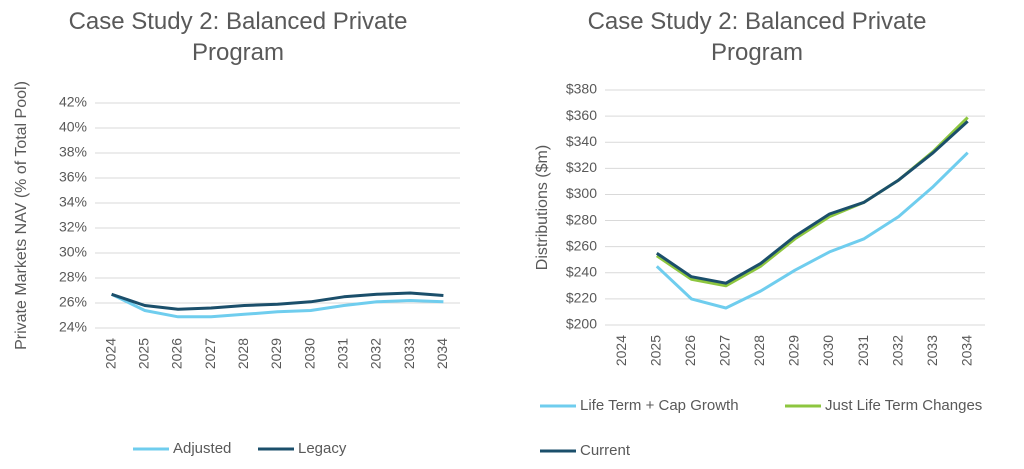  Describe the element at coordinates (73, 152) in the screenshot. I see `y-tick-label: 38%` at that location.